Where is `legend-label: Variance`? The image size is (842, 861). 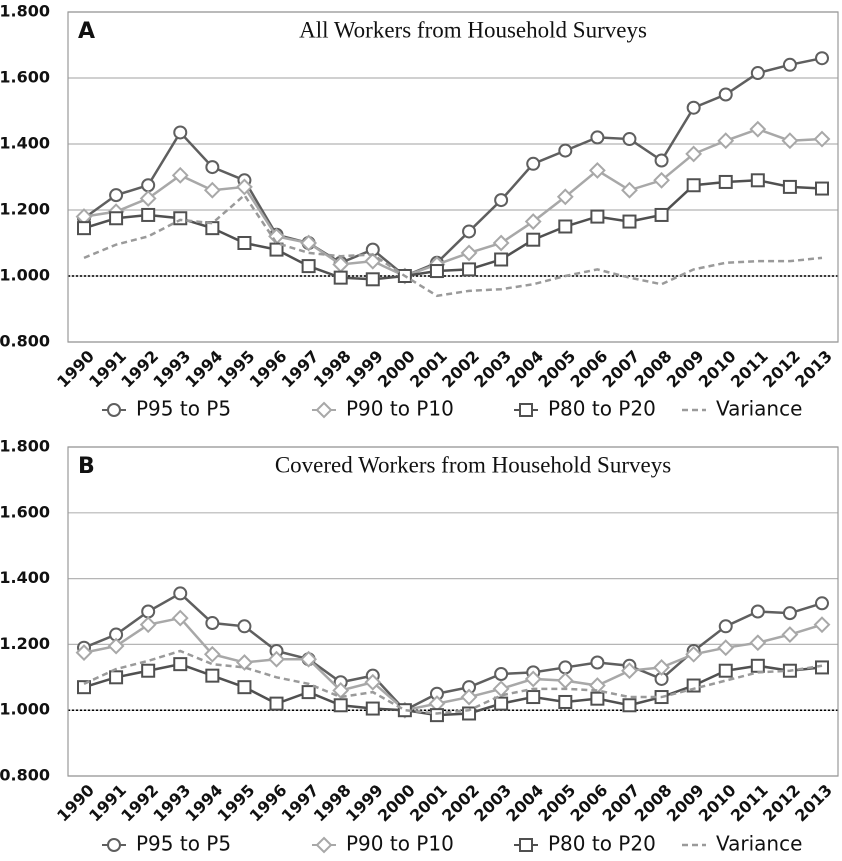
legend-label: Variance is located at coordinates (759, 409).